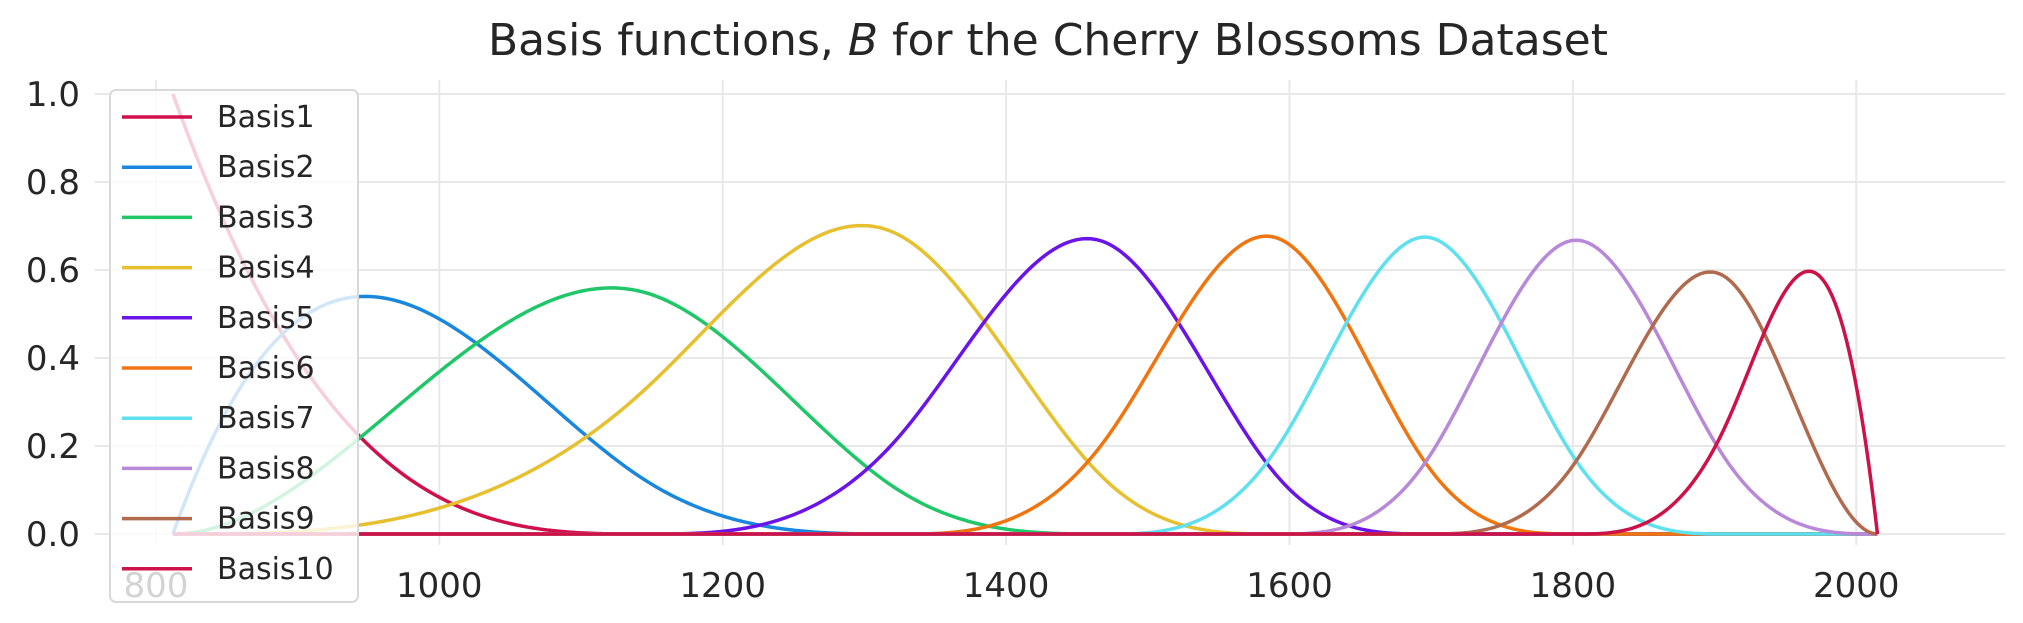 Image resolution: width=2023 pixels, height=623 pixels. Describe the element at coordinates (53, 271) in the screenshot. I see `y-tick-label: 0.6` at that location.